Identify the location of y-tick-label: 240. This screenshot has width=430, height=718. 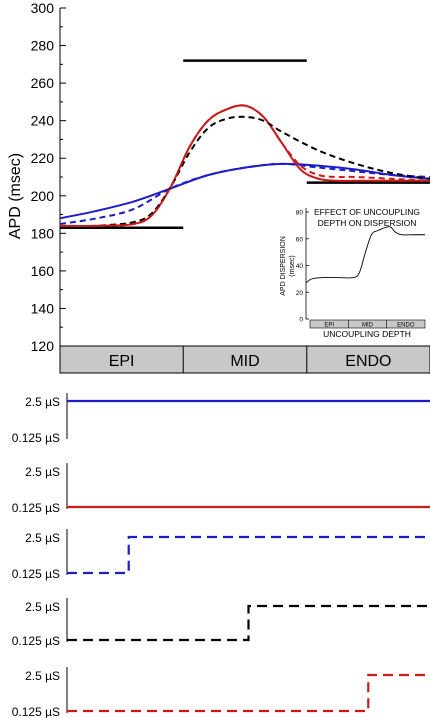
(43, 121).